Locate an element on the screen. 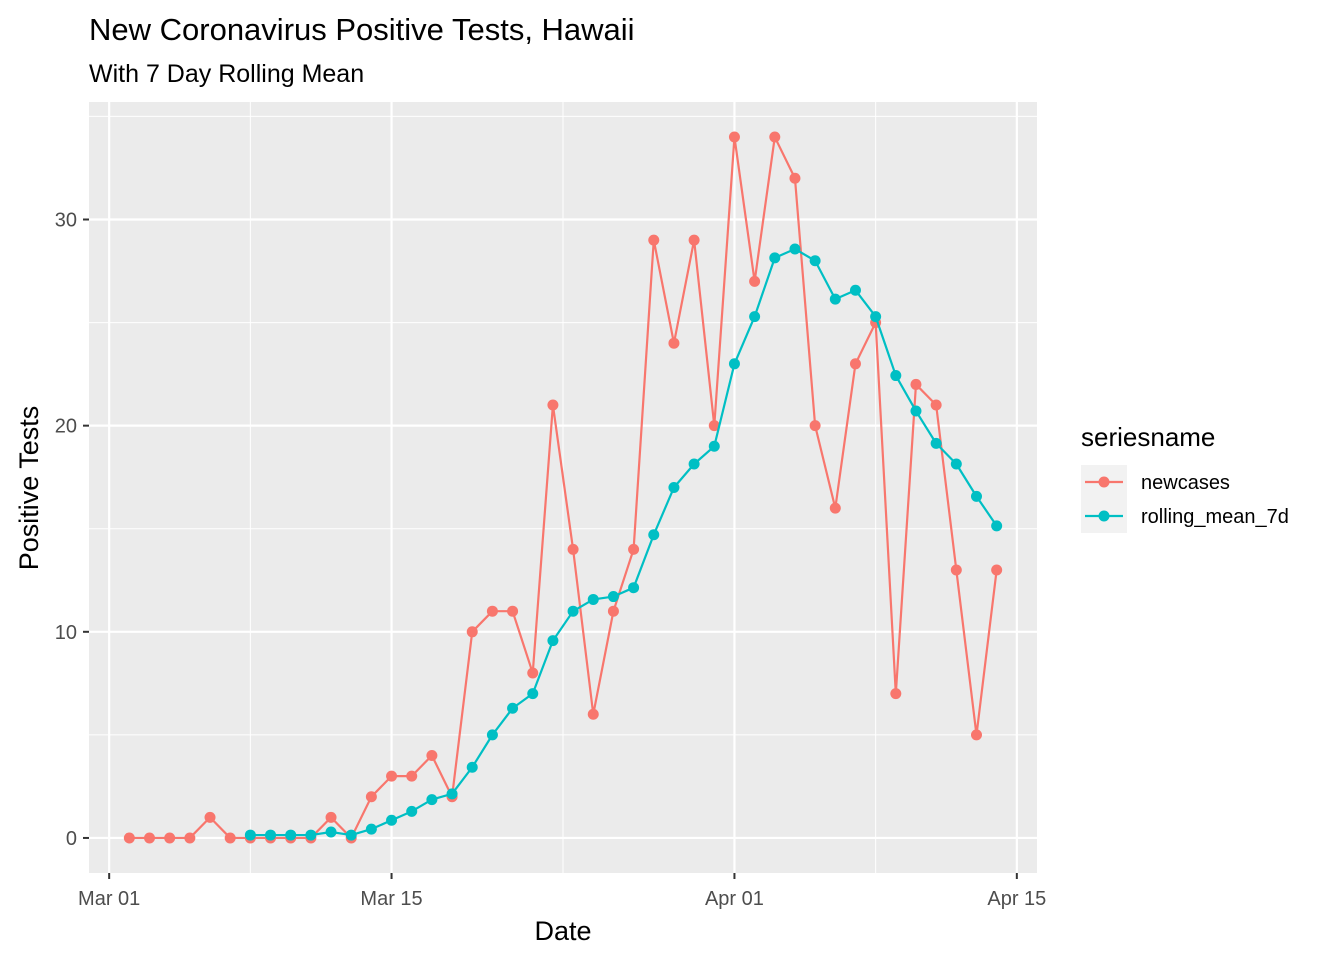 This screenshot has width=1344, height=960. chart-subtitle: With 7 Day Rolling Mean is located at coordinates (226, 74).